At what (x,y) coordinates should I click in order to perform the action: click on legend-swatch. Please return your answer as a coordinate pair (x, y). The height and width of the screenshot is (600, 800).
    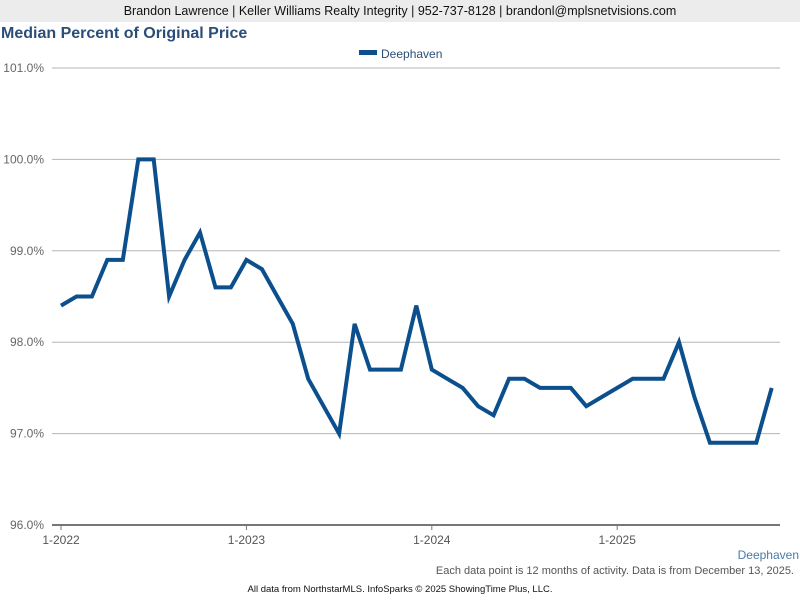
    Looking at the image, I should click on (368, 52).